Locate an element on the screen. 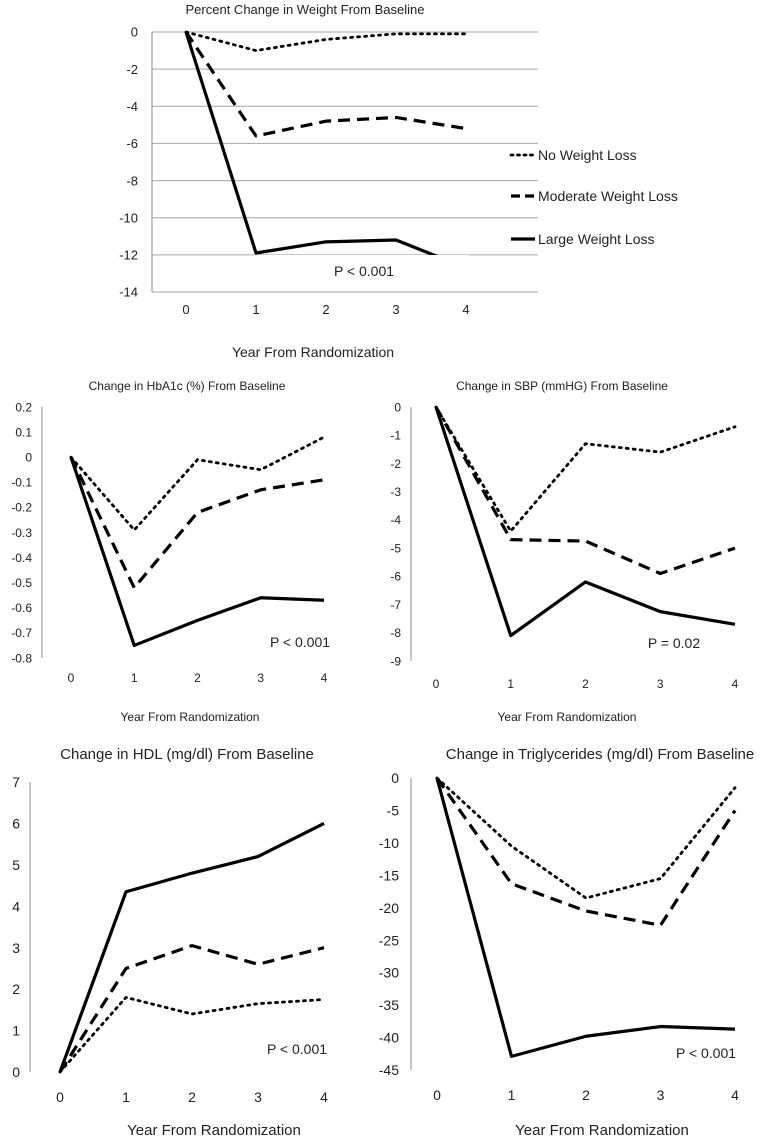  y-tick-label: -20 is located at coordinates (389, 908).